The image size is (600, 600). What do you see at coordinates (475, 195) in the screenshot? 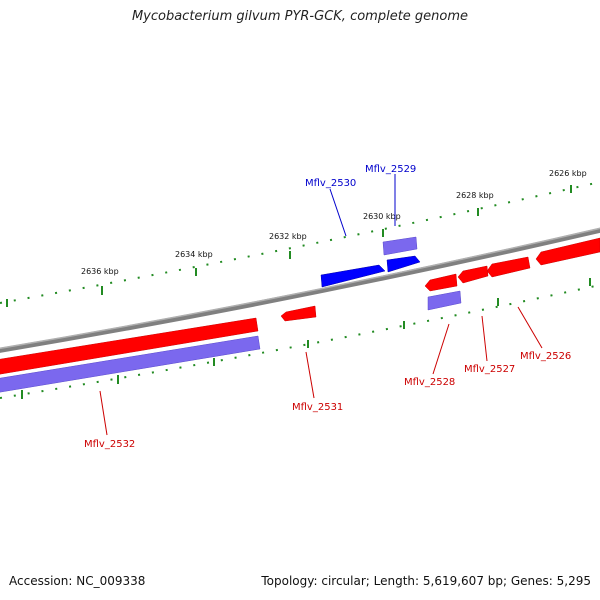
I see `kbp-label: 2628 kbp` at bounding box center [475, 195].